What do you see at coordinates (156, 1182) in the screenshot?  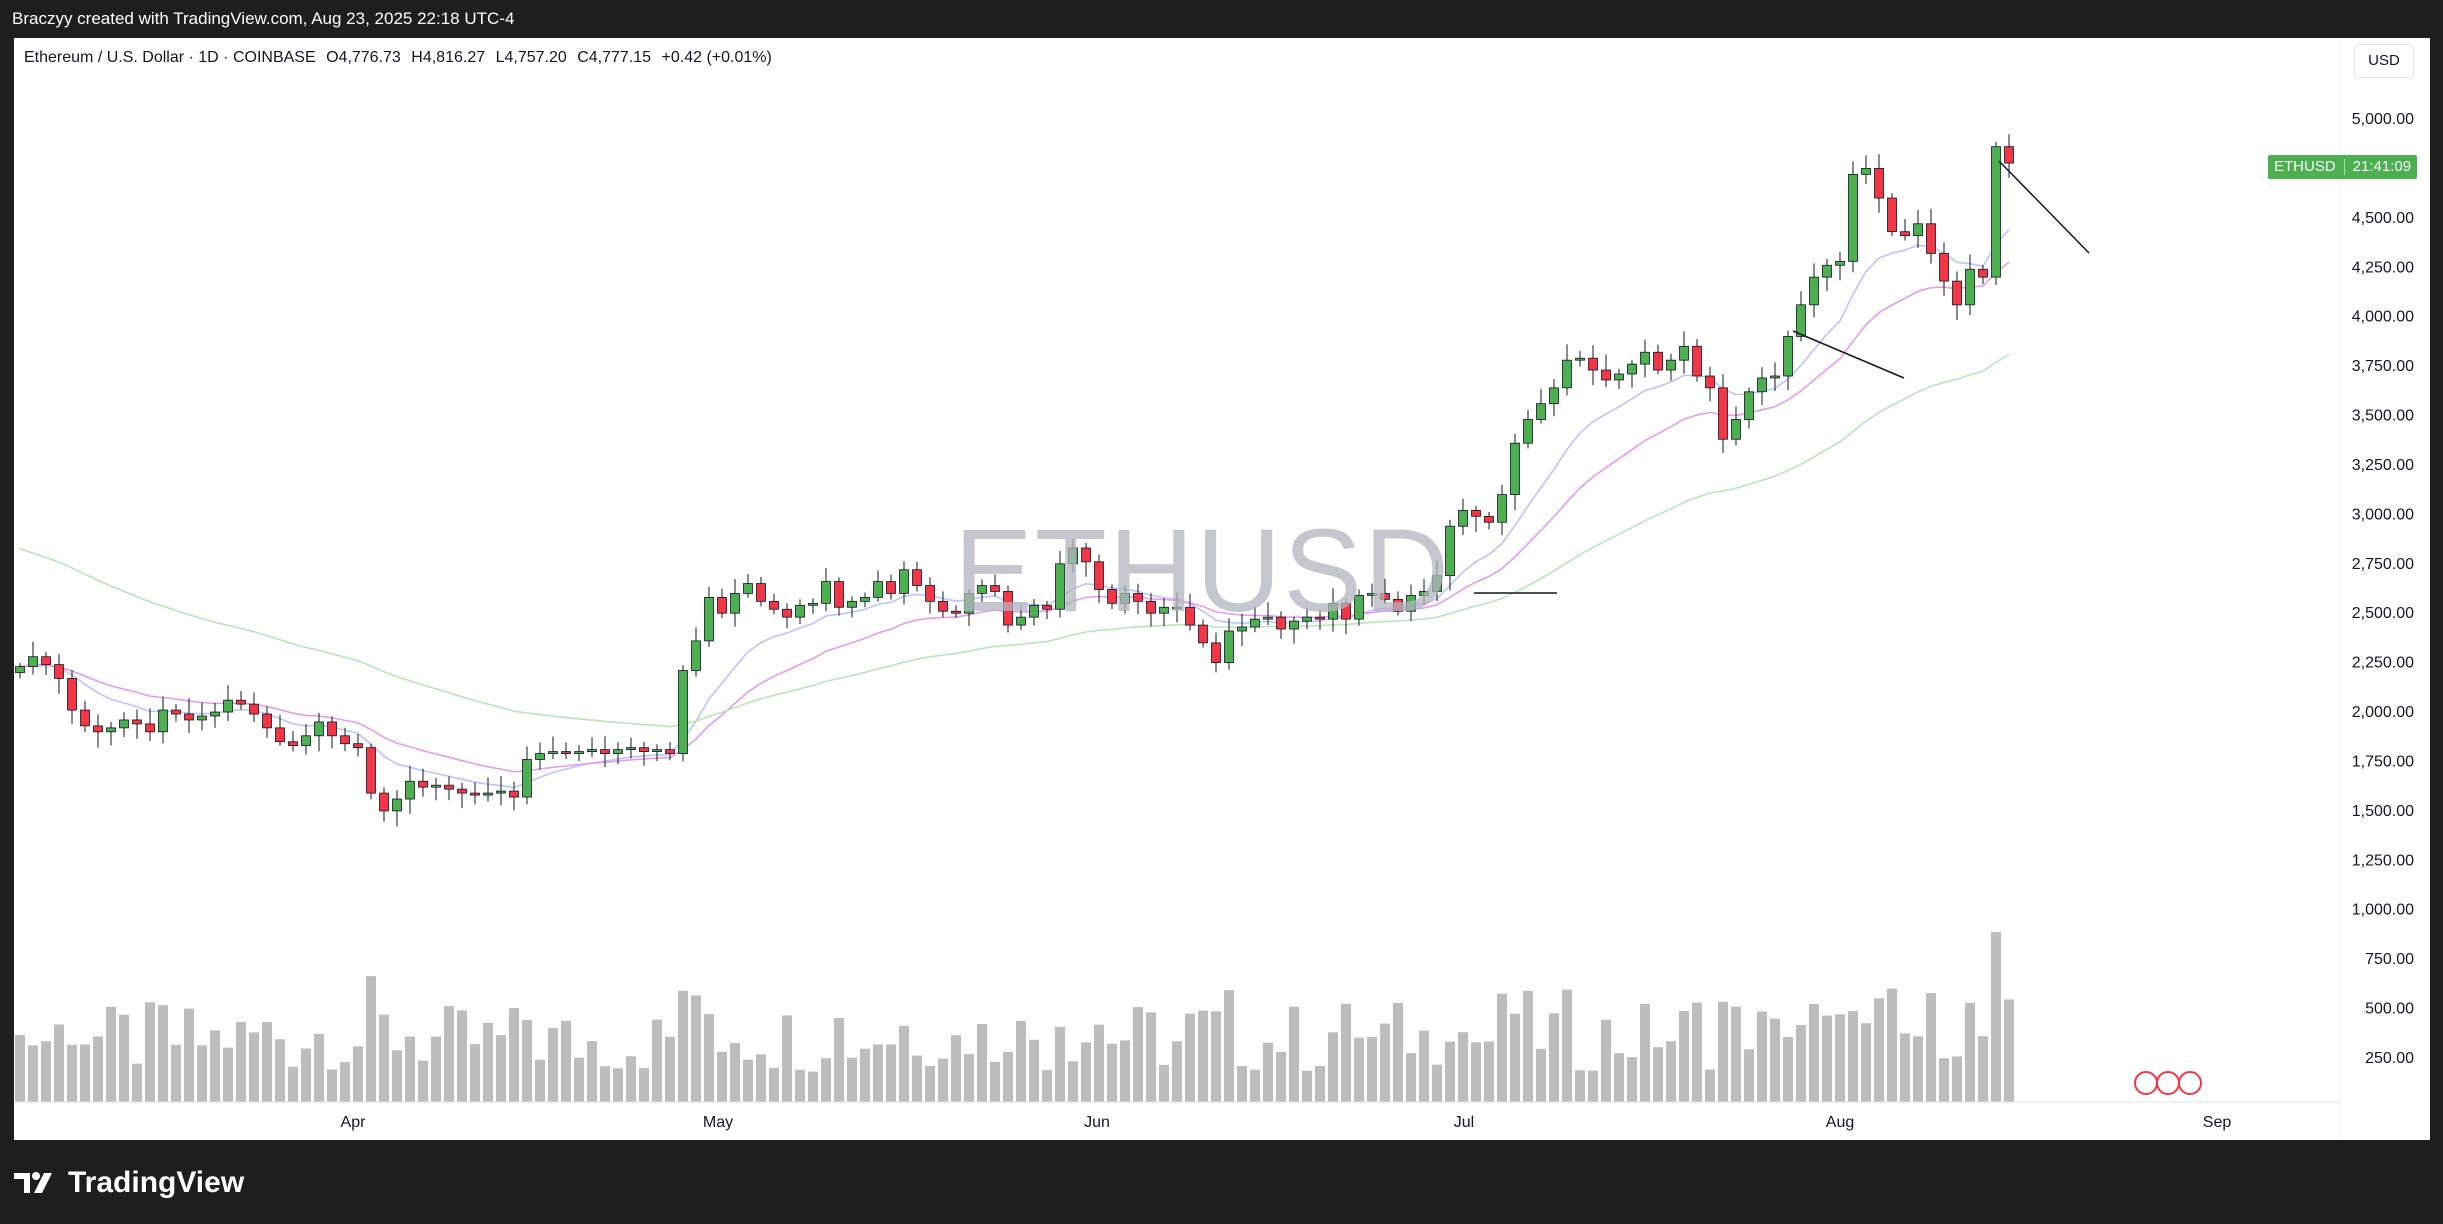 I see `brand-name: TradingView` at bounding box center [156, 1182].